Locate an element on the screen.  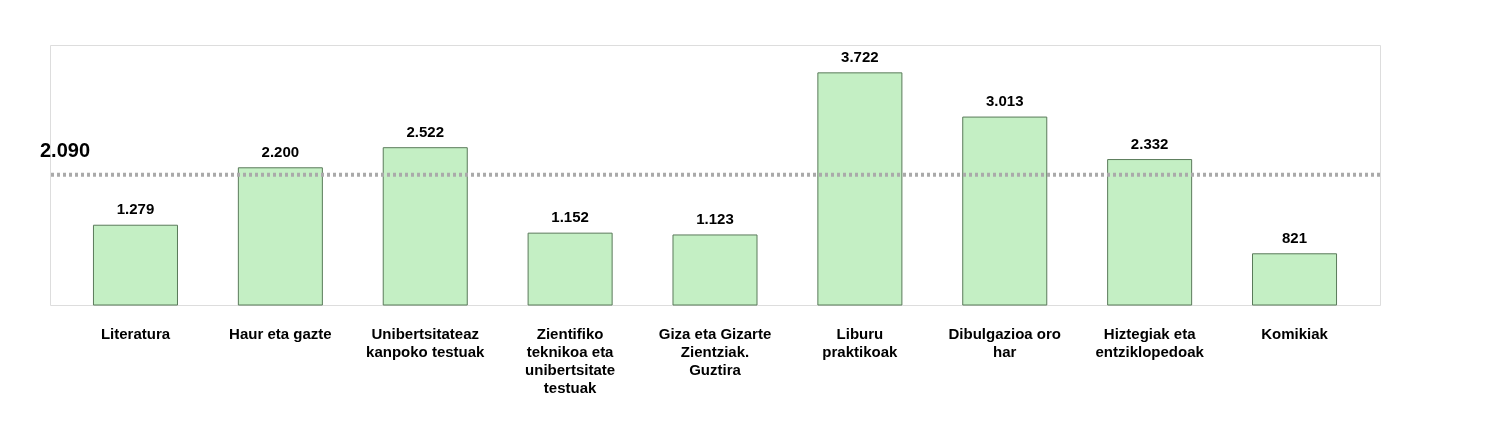
x-tick-label: Giza eta Gizarte Zientziak. Guztira is located at coordinates (715, 351).